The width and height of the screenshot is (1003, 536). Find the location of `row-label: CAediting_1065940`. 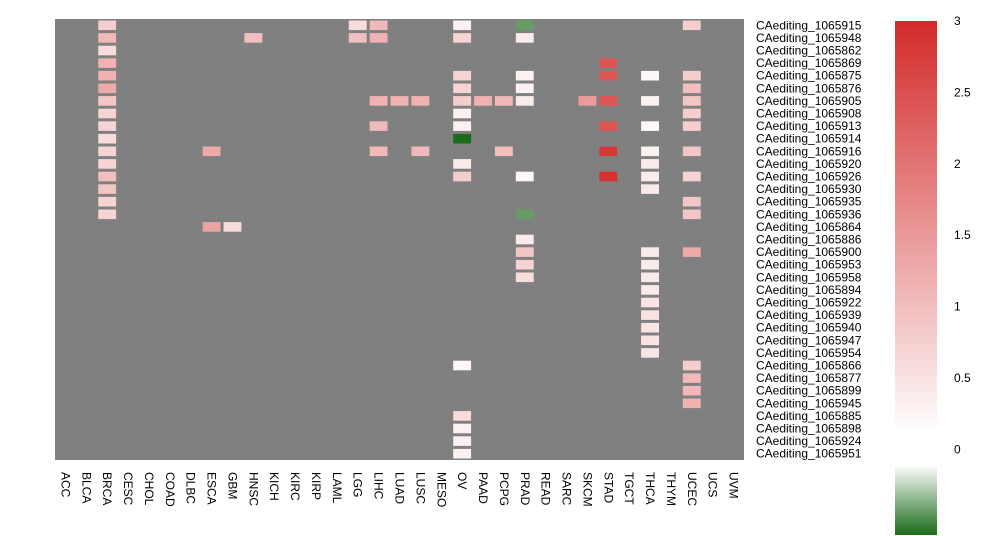

row-label: CAediting_1065940 is located at coordinates (809, 328).